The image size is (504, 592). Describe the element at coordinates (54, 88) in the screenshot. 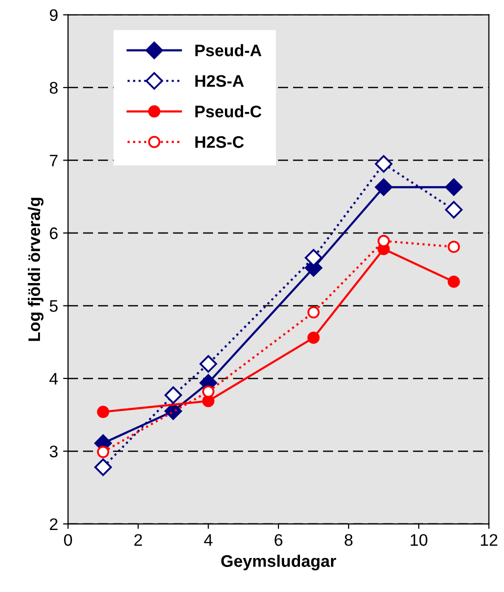

I see `y-tick-label: 8` at that location.